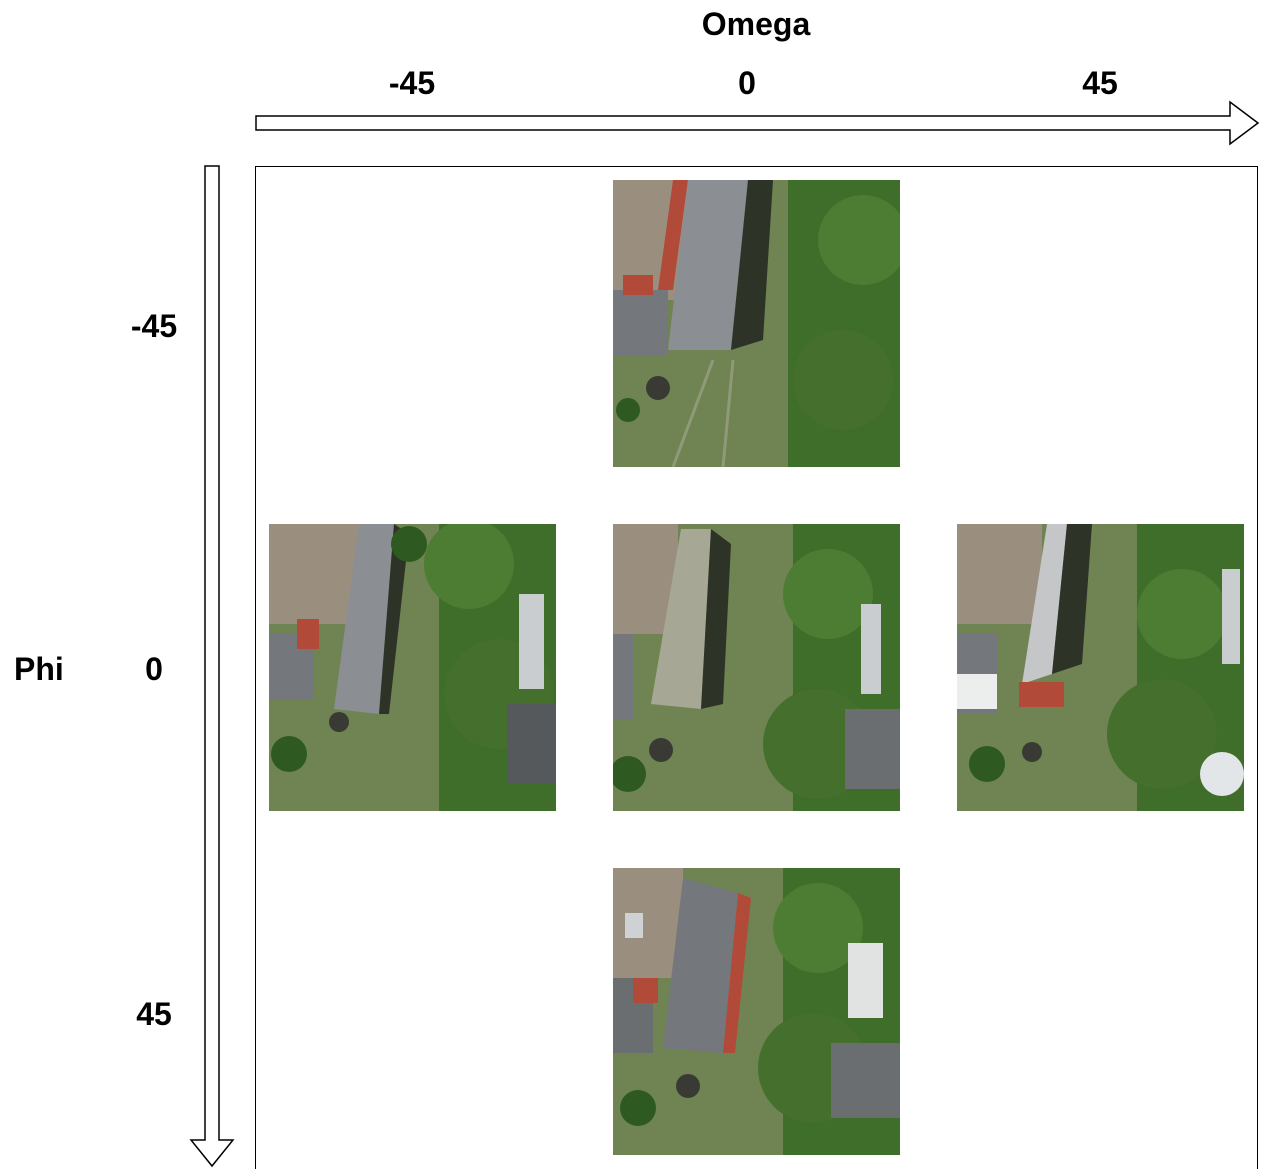 The width and height of the screenshot is (1262, 1169). What do you see at coordinates (756, 24) in the screenshot?
I see `omega-axis-title: Omega` at bounding box center [756, 24].